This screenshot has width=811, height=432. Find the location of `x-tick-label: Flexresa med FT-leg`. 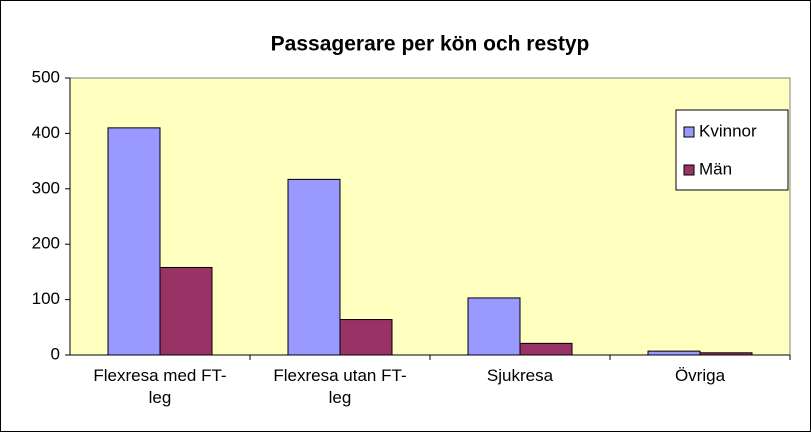

x-tick-label: Flexresa med FT-leg is located at coordinates (160, 386).